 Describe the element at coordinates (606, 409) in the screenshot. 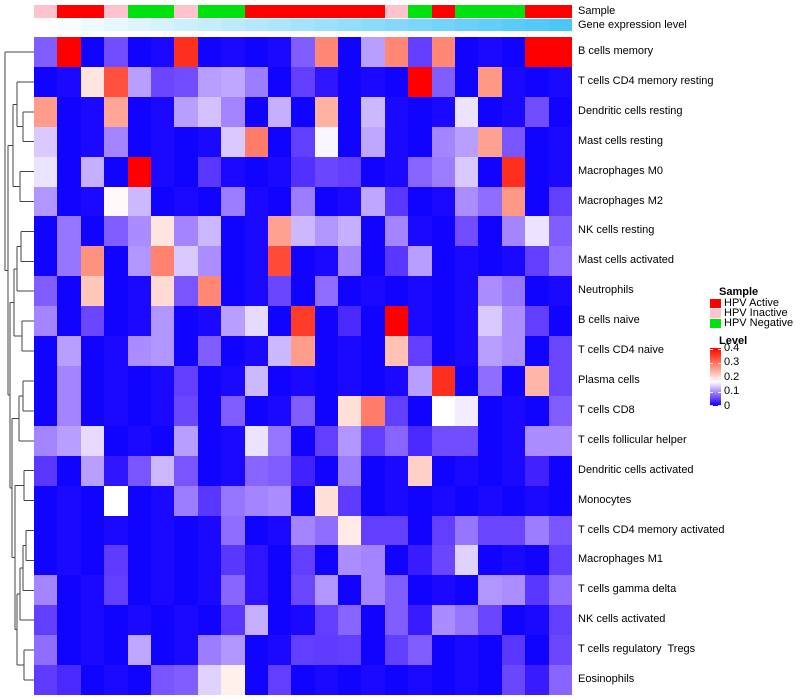

I see `row-label: T cells CD8` at that location.